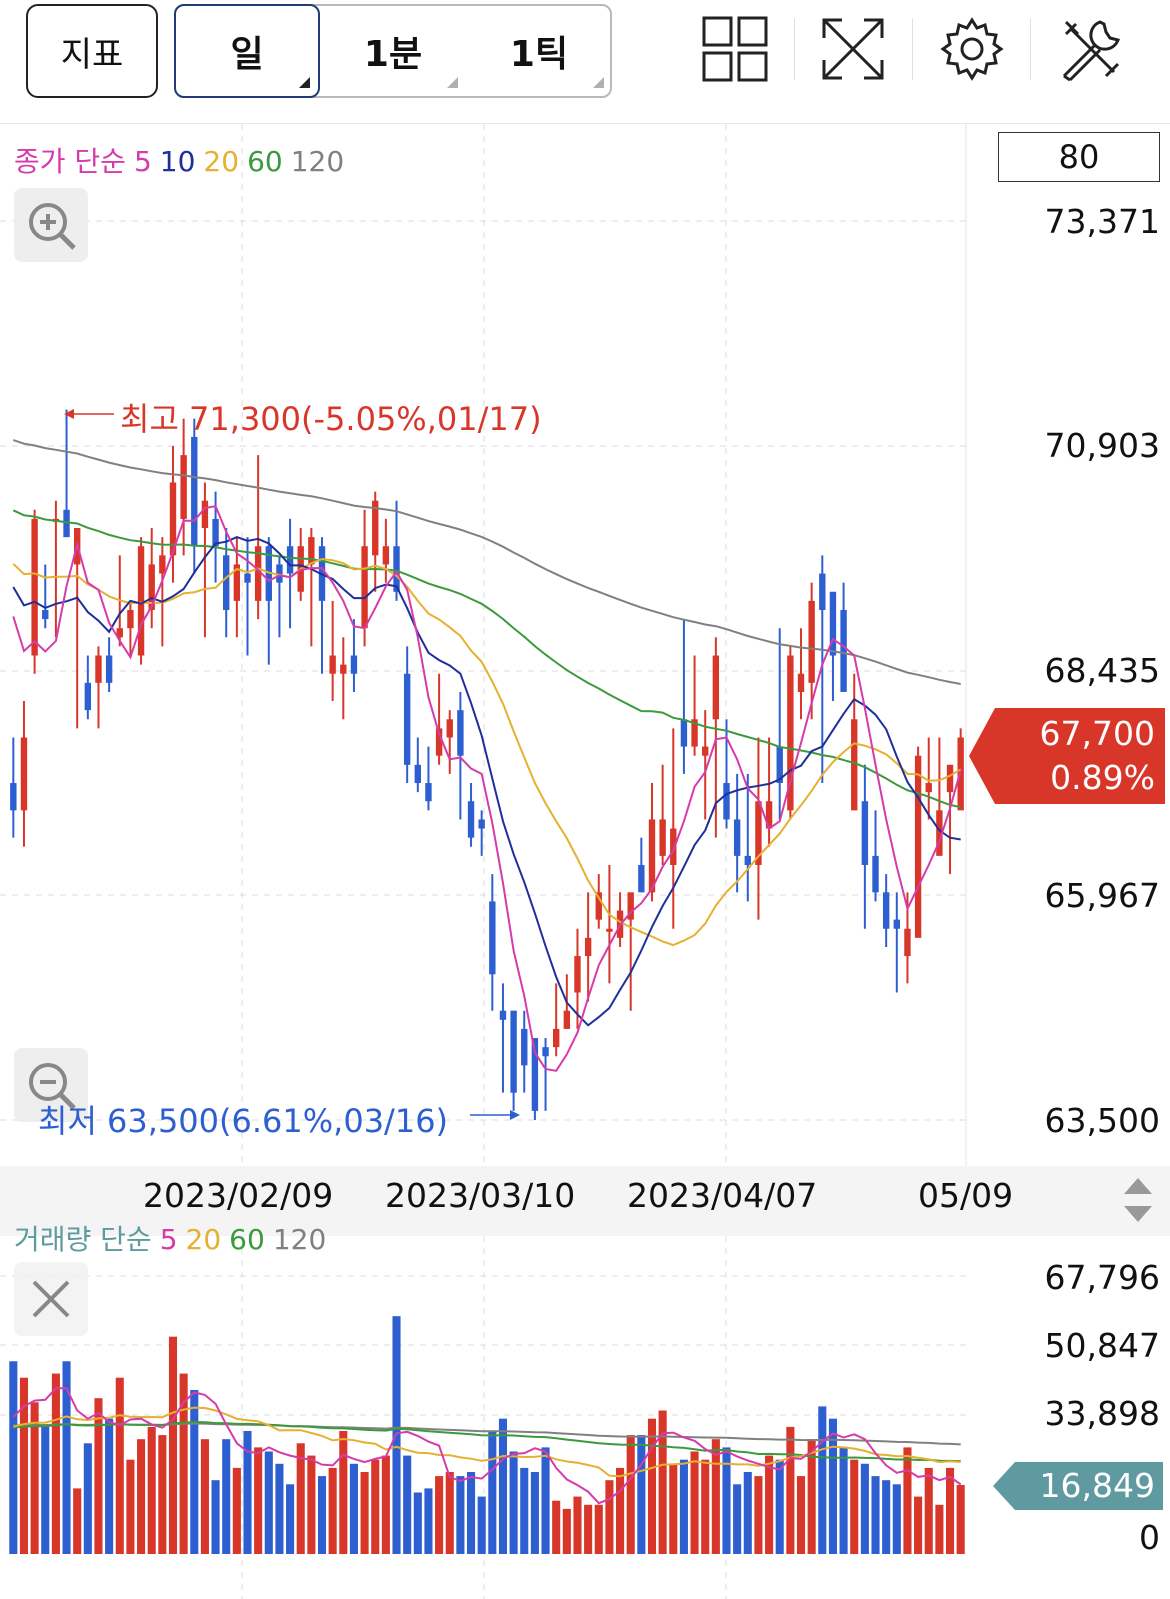  Describe the element at coordinates (51, 225) in the screenshot. I see `zoom-in-button` at that location.